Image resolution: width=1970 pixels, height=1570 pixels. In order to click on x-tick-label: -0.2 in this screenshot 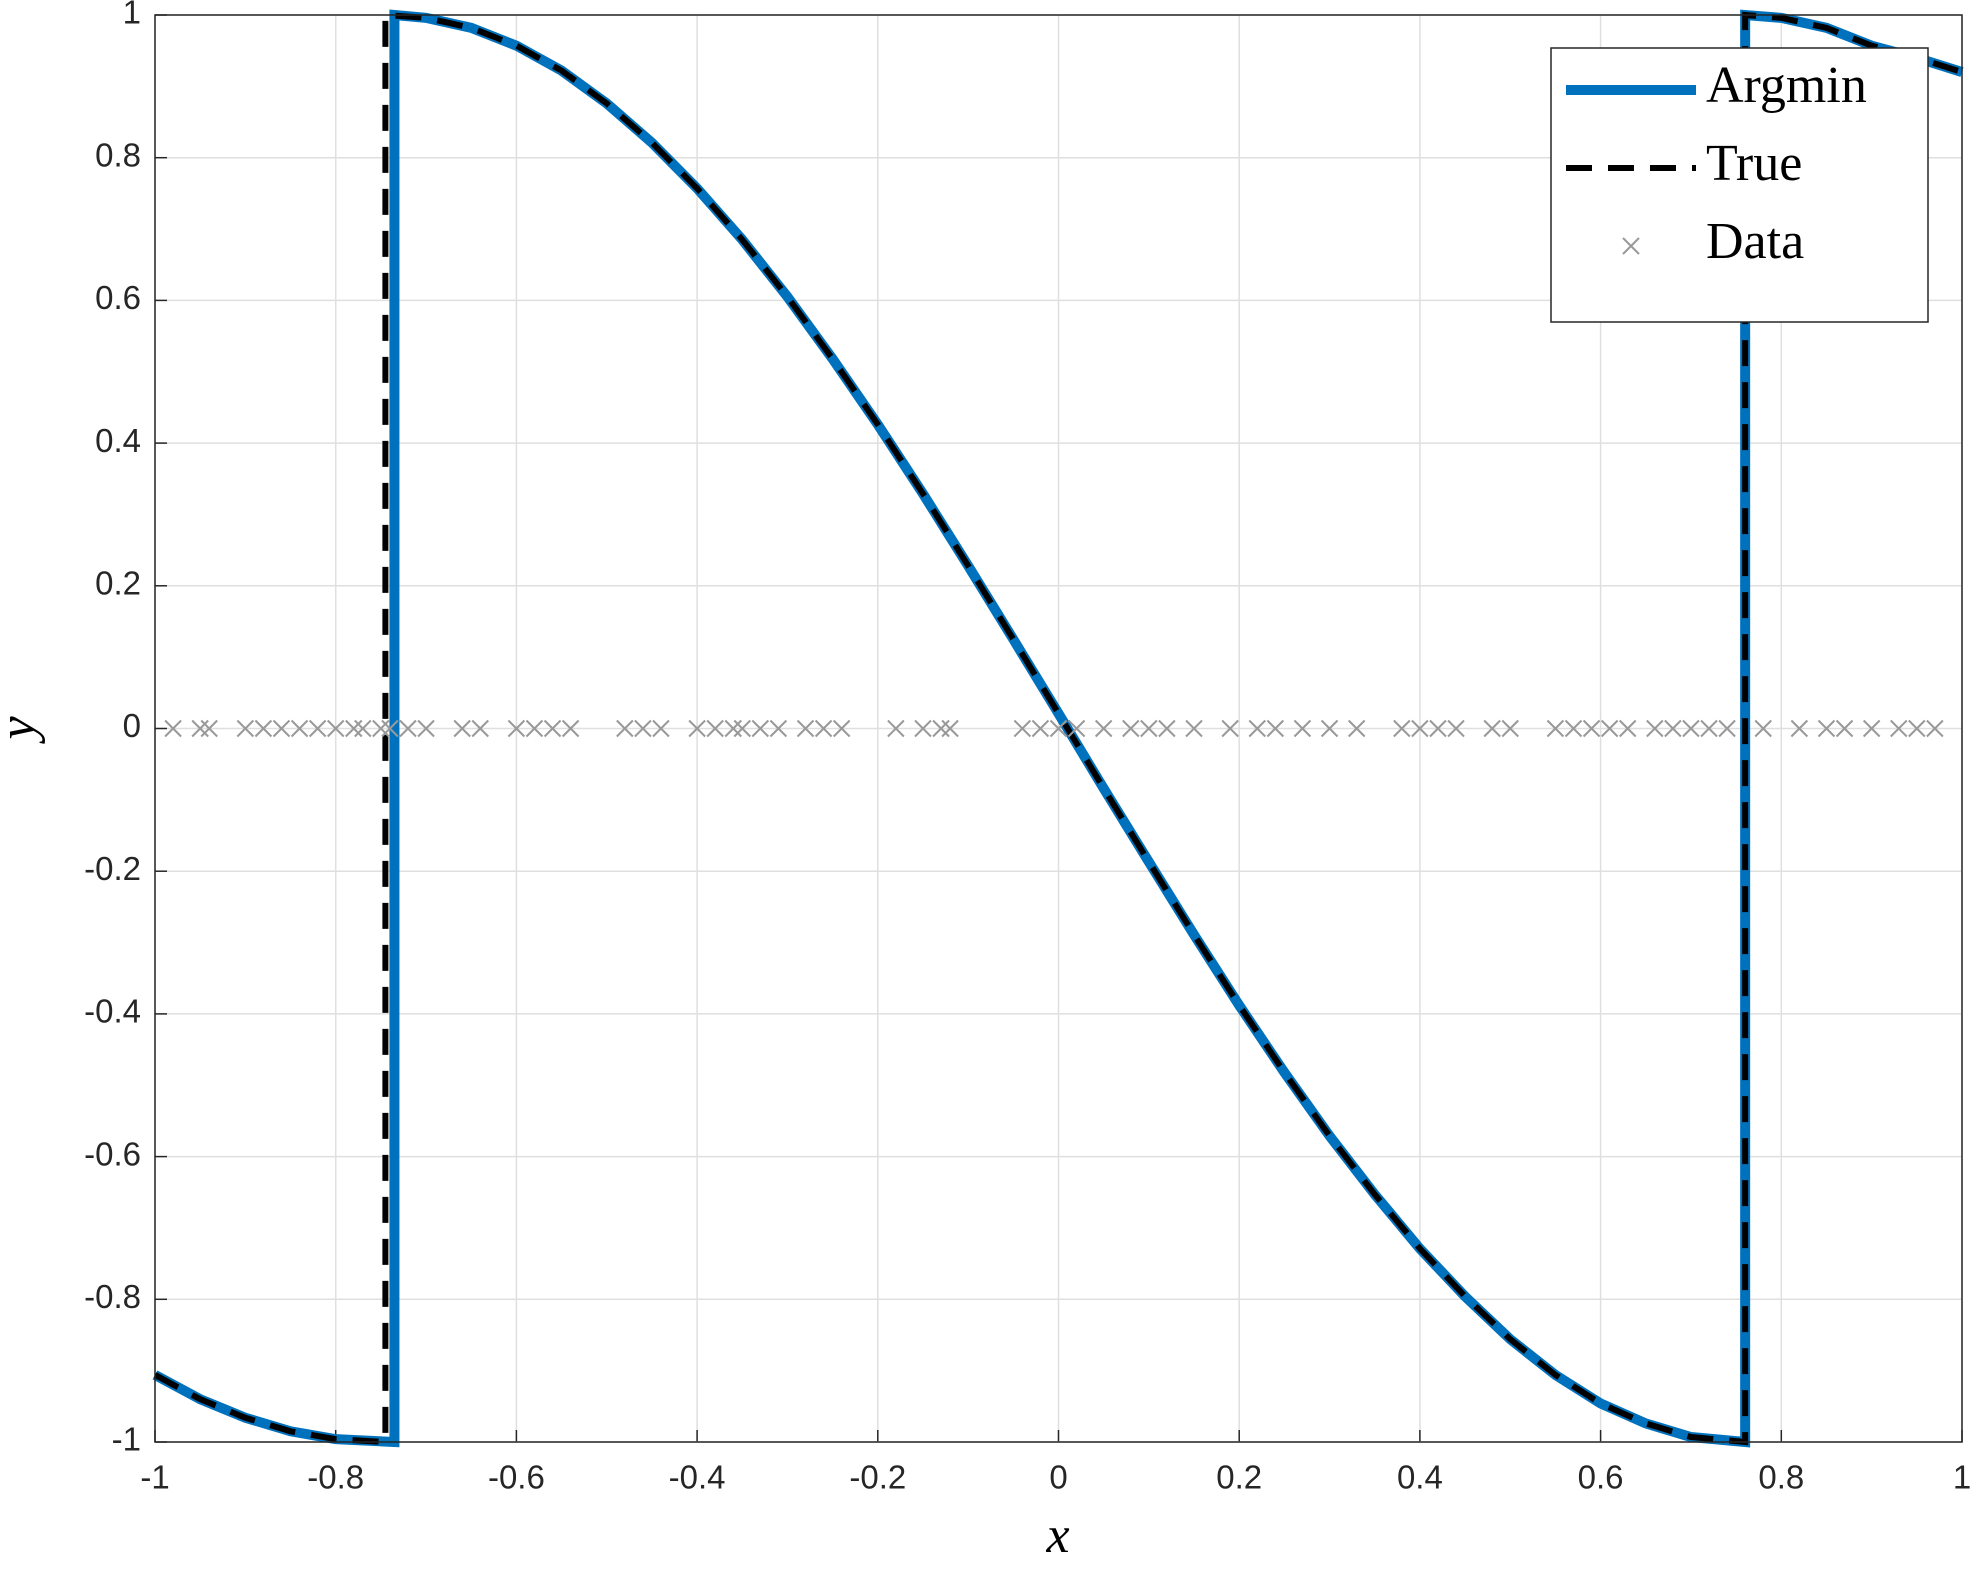, I will do `click(877, 1477)`.